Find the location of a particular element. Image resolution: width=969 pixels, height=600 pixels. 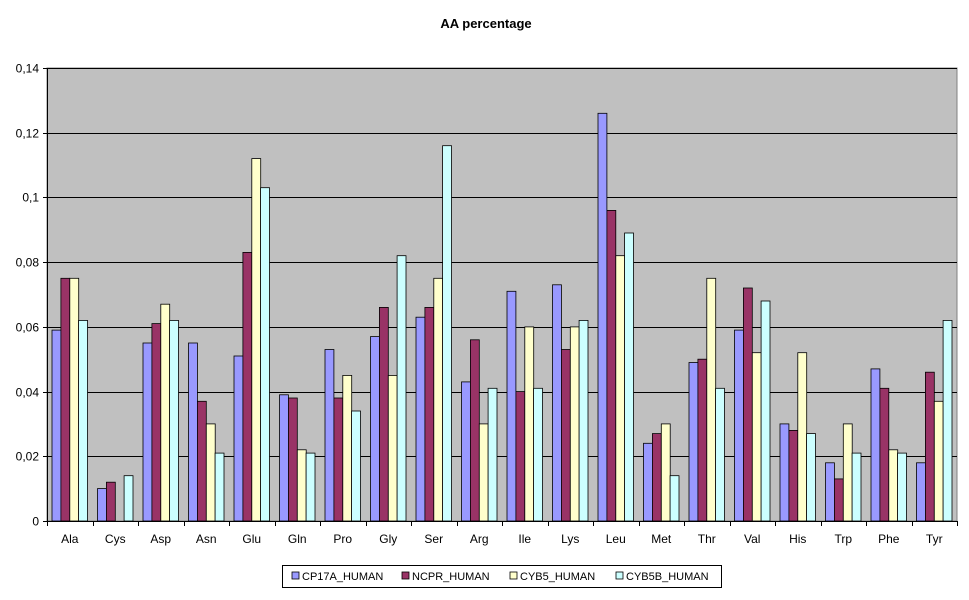

bar-cp17a-human-trp is located at coordinates (830, 492).